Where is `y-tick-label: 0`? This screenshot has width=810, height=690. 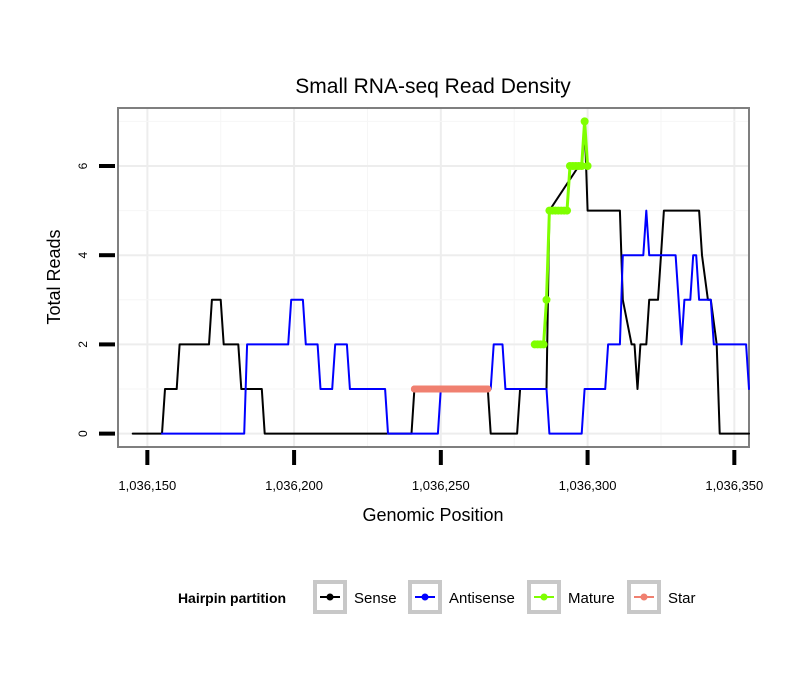 y-tick-label: 0 is located at coordinates (83, 433).